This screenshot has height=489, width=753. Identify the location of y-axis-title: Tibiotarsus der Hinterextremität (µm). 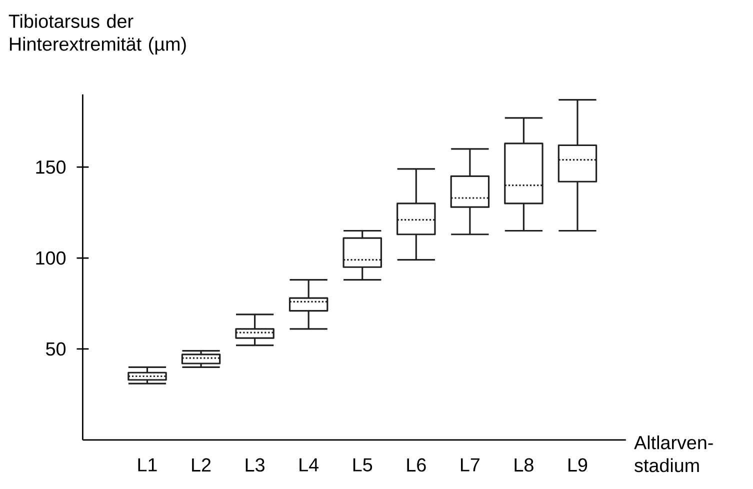
(97, 34).